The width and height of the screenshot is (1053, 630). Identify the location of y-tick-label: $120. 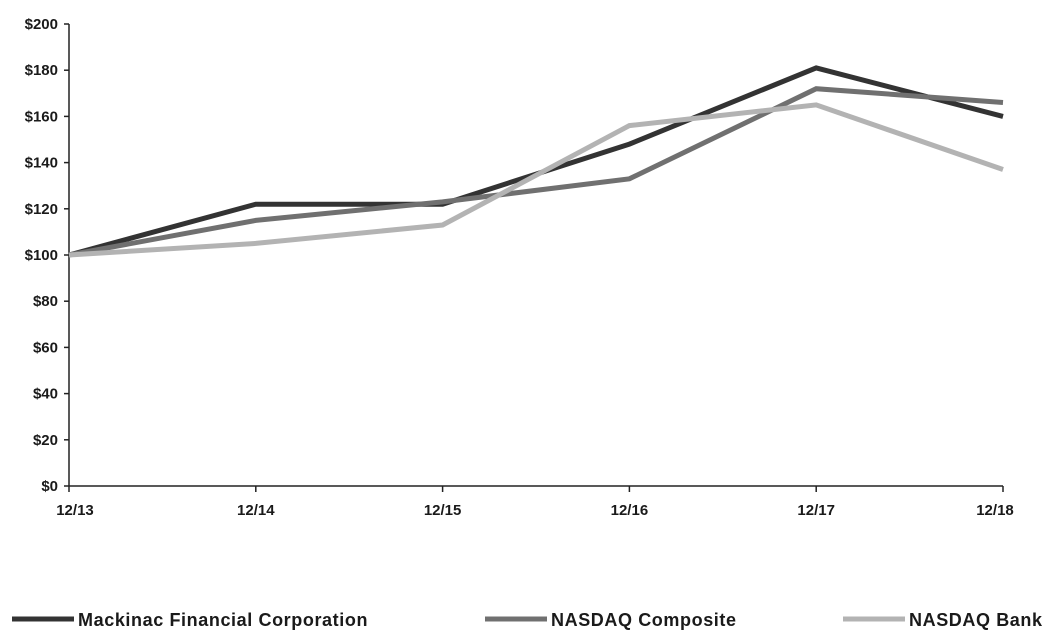
(41, 209).